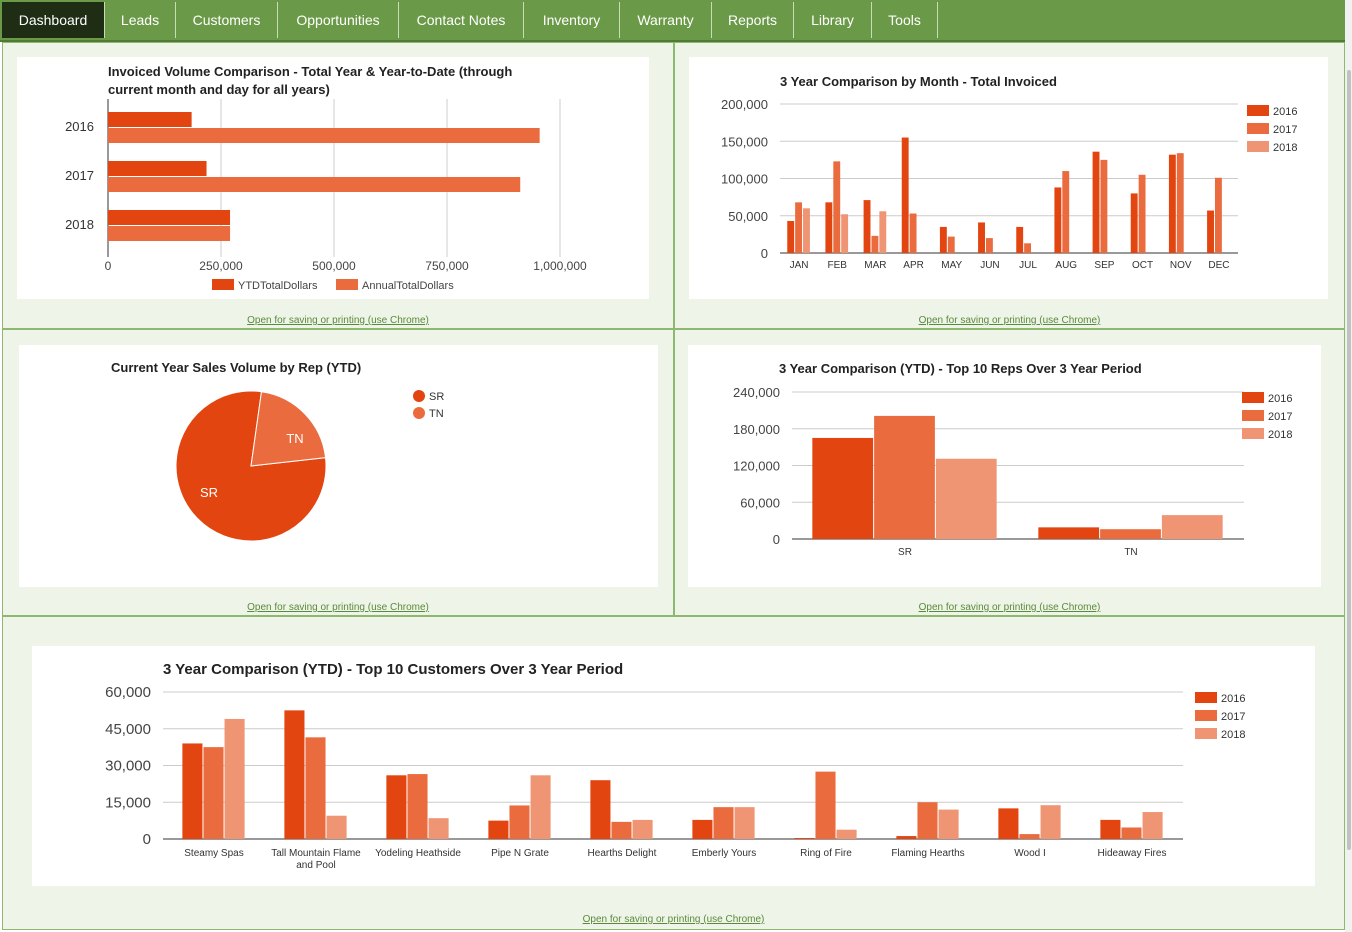 The image size is (1352, 932). I want to click on x-category-label: and Pool, so click(315, 865).